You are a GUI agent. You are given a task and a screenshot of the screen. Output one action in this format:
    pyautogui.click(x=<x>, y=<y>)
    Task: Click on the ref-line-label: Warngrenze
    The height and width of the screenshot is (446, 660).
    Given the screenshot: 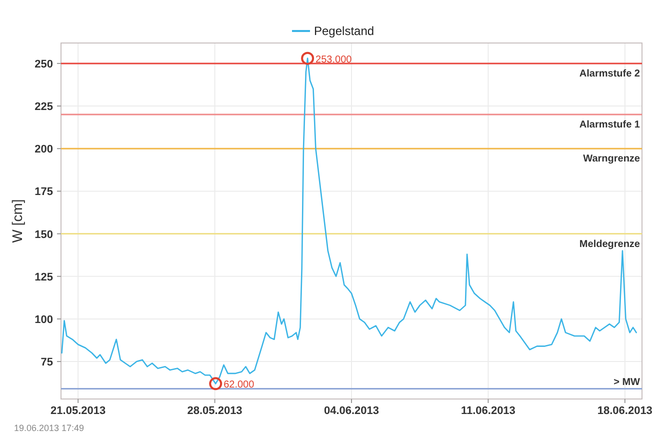 What is the action you would take?
    pyautogui.click(x=611, y=159)
    